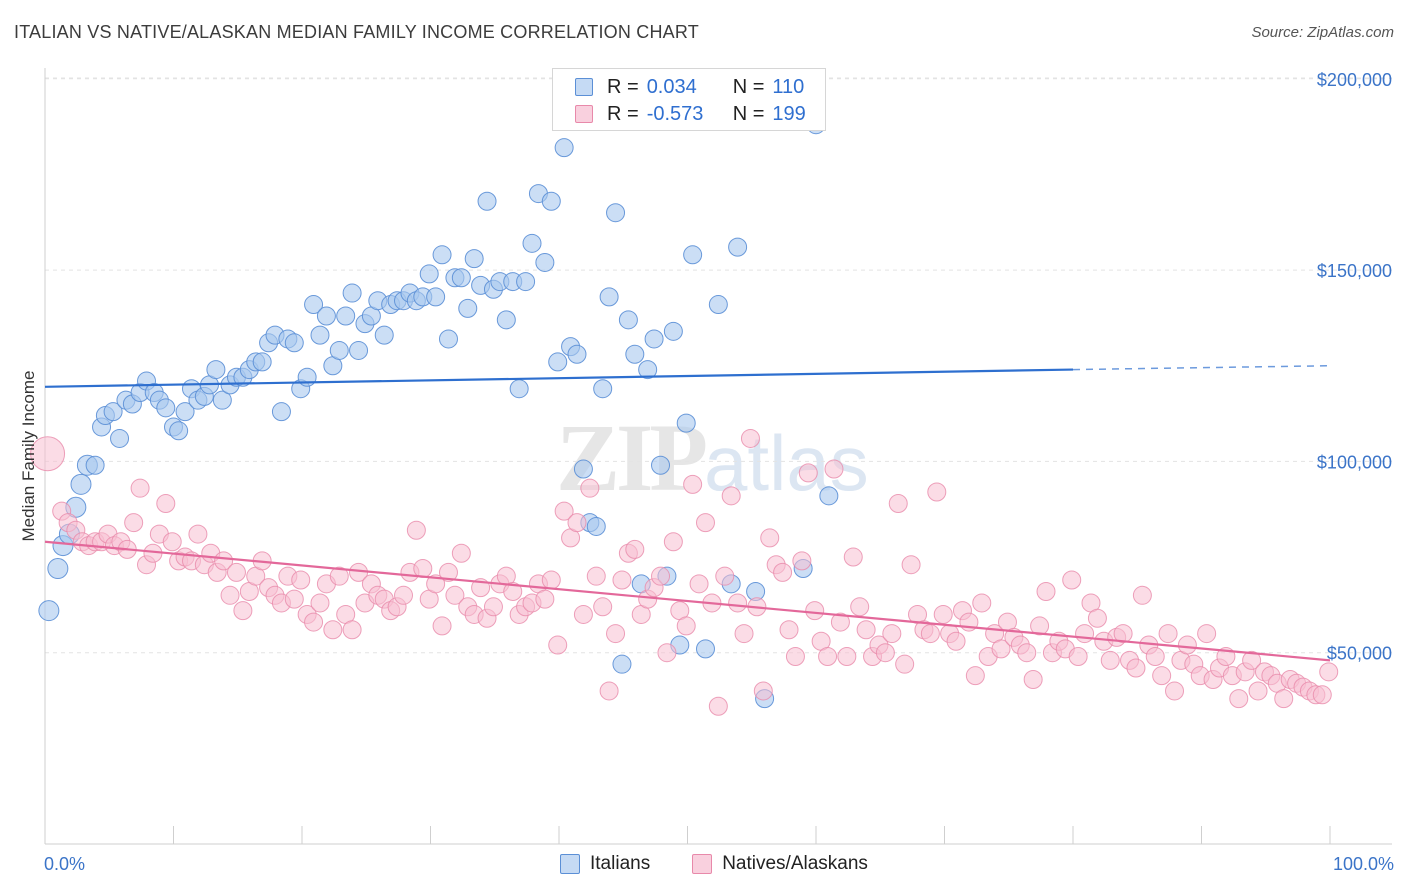 The image size is (1406, 892). Describe the element at coordinates (1363, 864) in the screenshot. I see `x-tick-label-end: 100.0%` at that location.